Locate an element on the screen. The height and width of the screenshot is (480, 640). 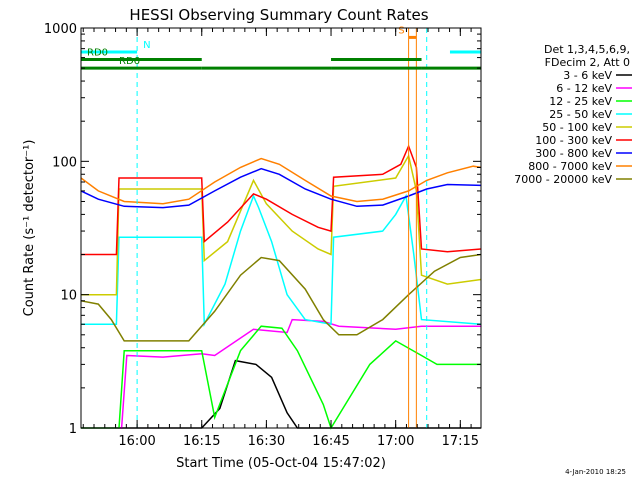
series-line-6-12-kev is located at coordinates (281, 373).